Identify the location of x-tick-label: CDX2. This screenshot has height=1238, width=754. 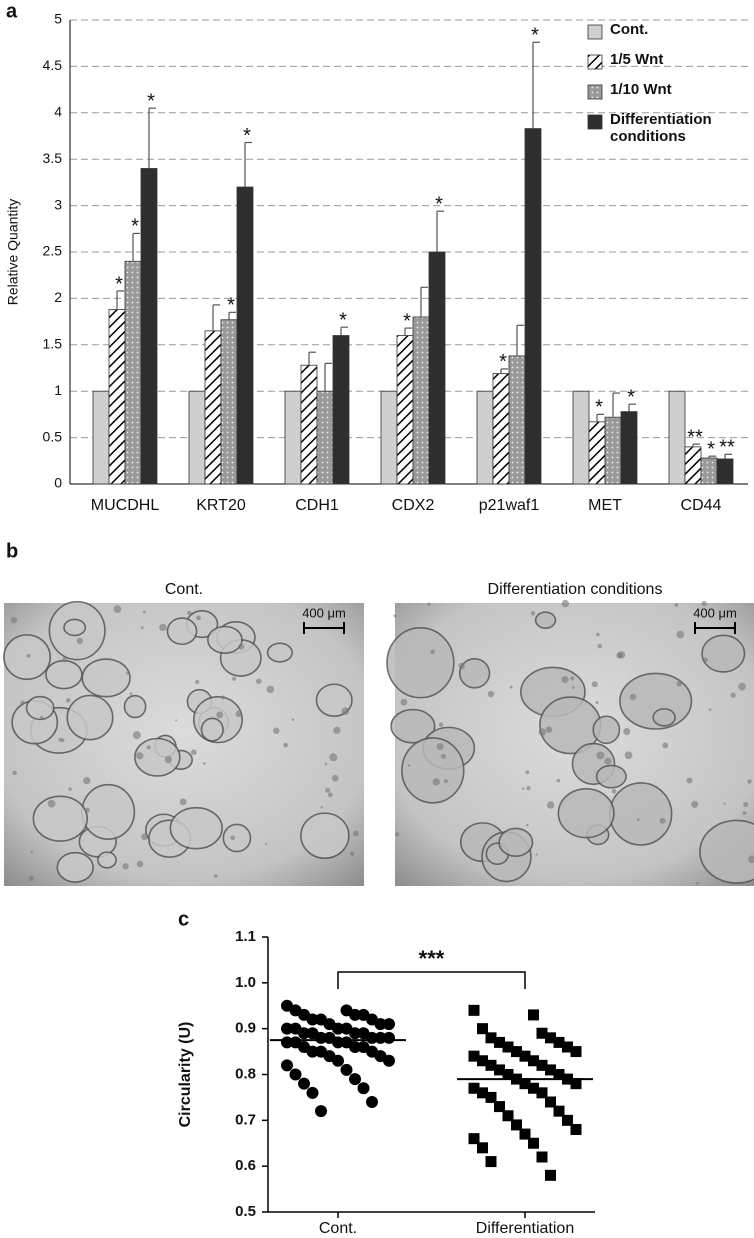
(413, 505).